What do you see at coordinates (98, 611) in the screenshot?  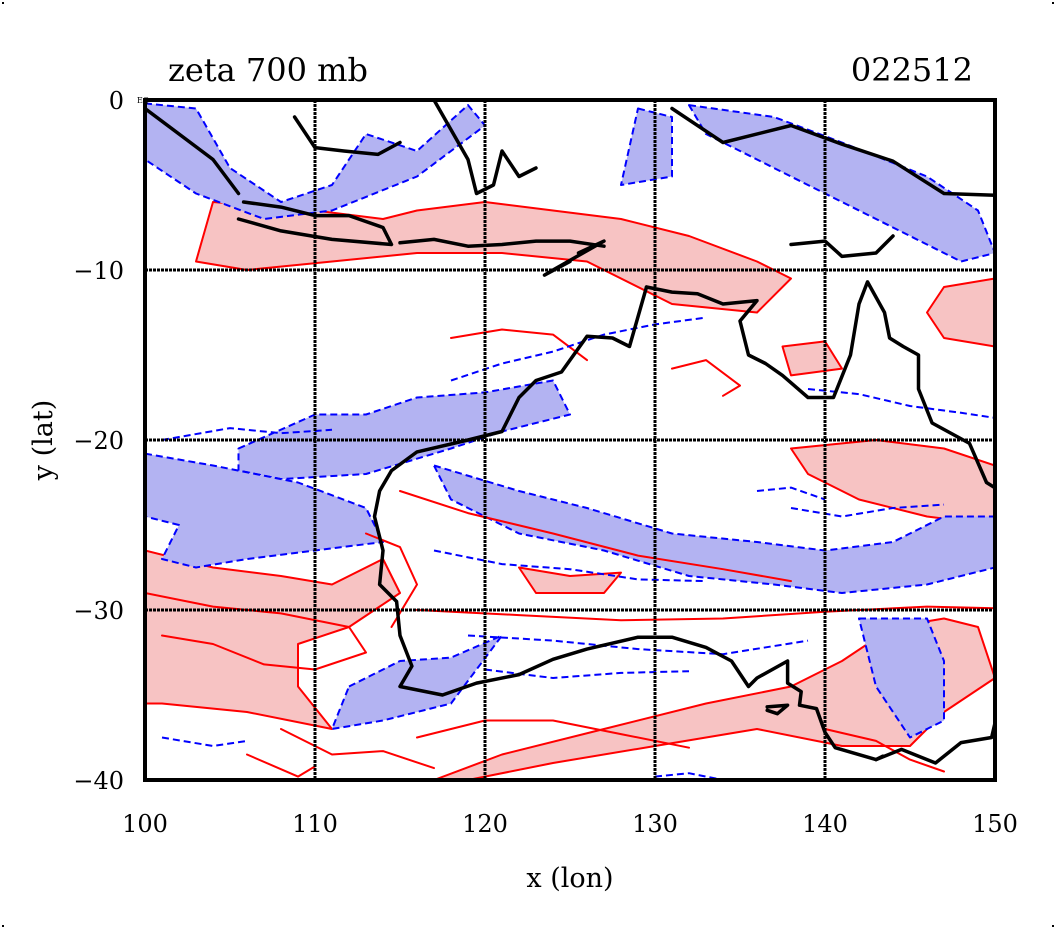 I see `y-tick-label: −30` at bounding box center [98, 611].